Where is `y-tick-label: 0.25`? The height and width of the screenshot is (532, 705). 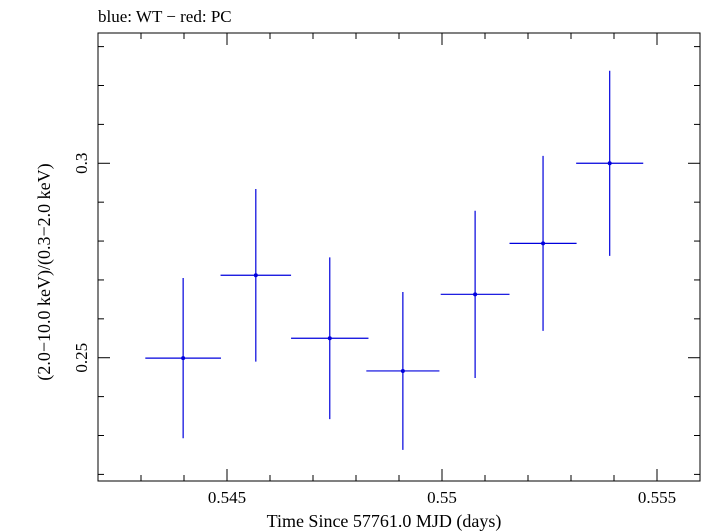
y-tick-label: 0.25 is located at coordinates (81, 358).